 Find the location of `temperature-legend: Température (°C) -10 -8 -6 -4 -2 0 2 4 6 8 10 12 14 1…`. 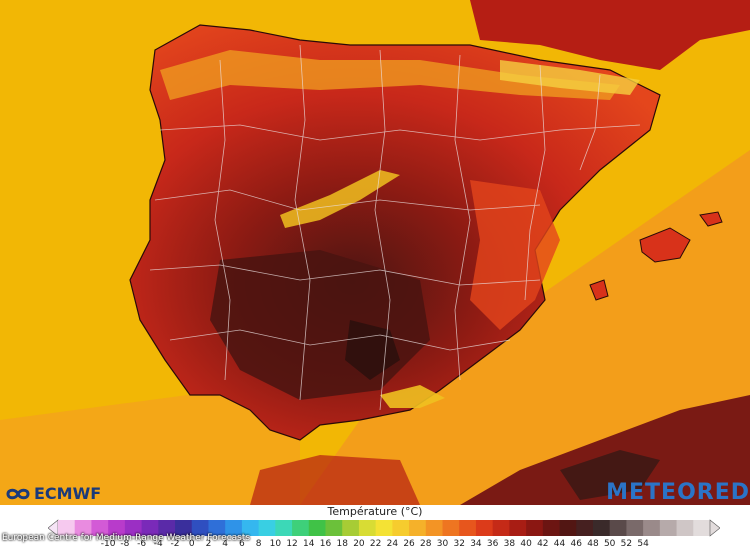

temperature-legend: Température (°C) -10 -8 -6 -4 -2 0 2 4 6 8 10 12 14 1… is located at coordinates (375, 528).